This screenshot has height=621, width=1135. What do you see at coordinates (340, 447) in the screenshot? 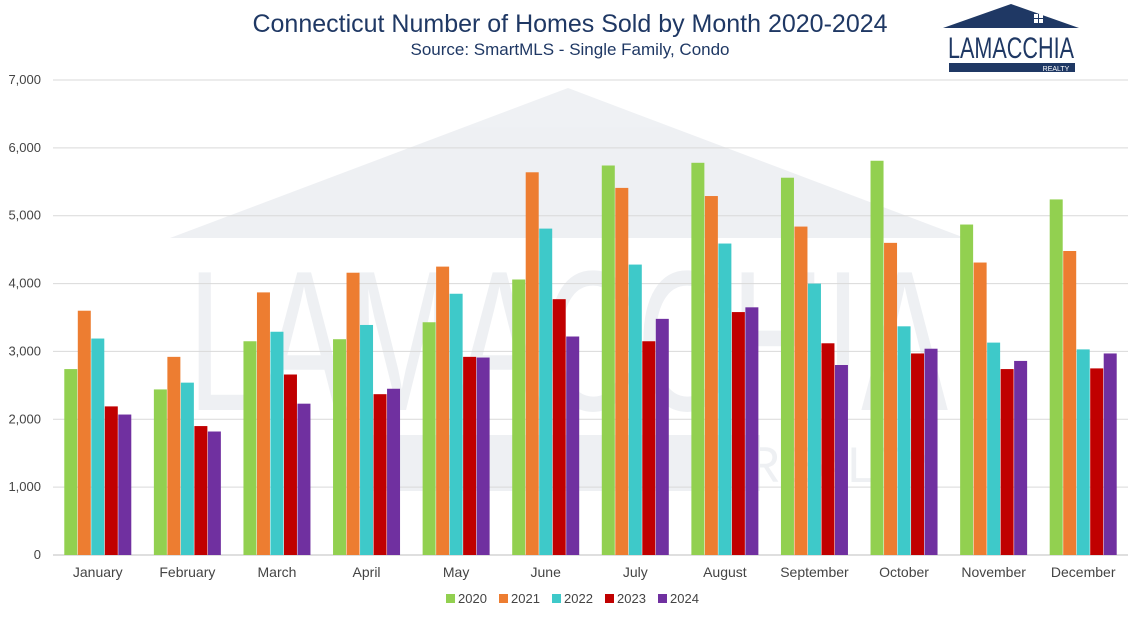
I see `bar-april-2020` at bounding box center [340, 447].